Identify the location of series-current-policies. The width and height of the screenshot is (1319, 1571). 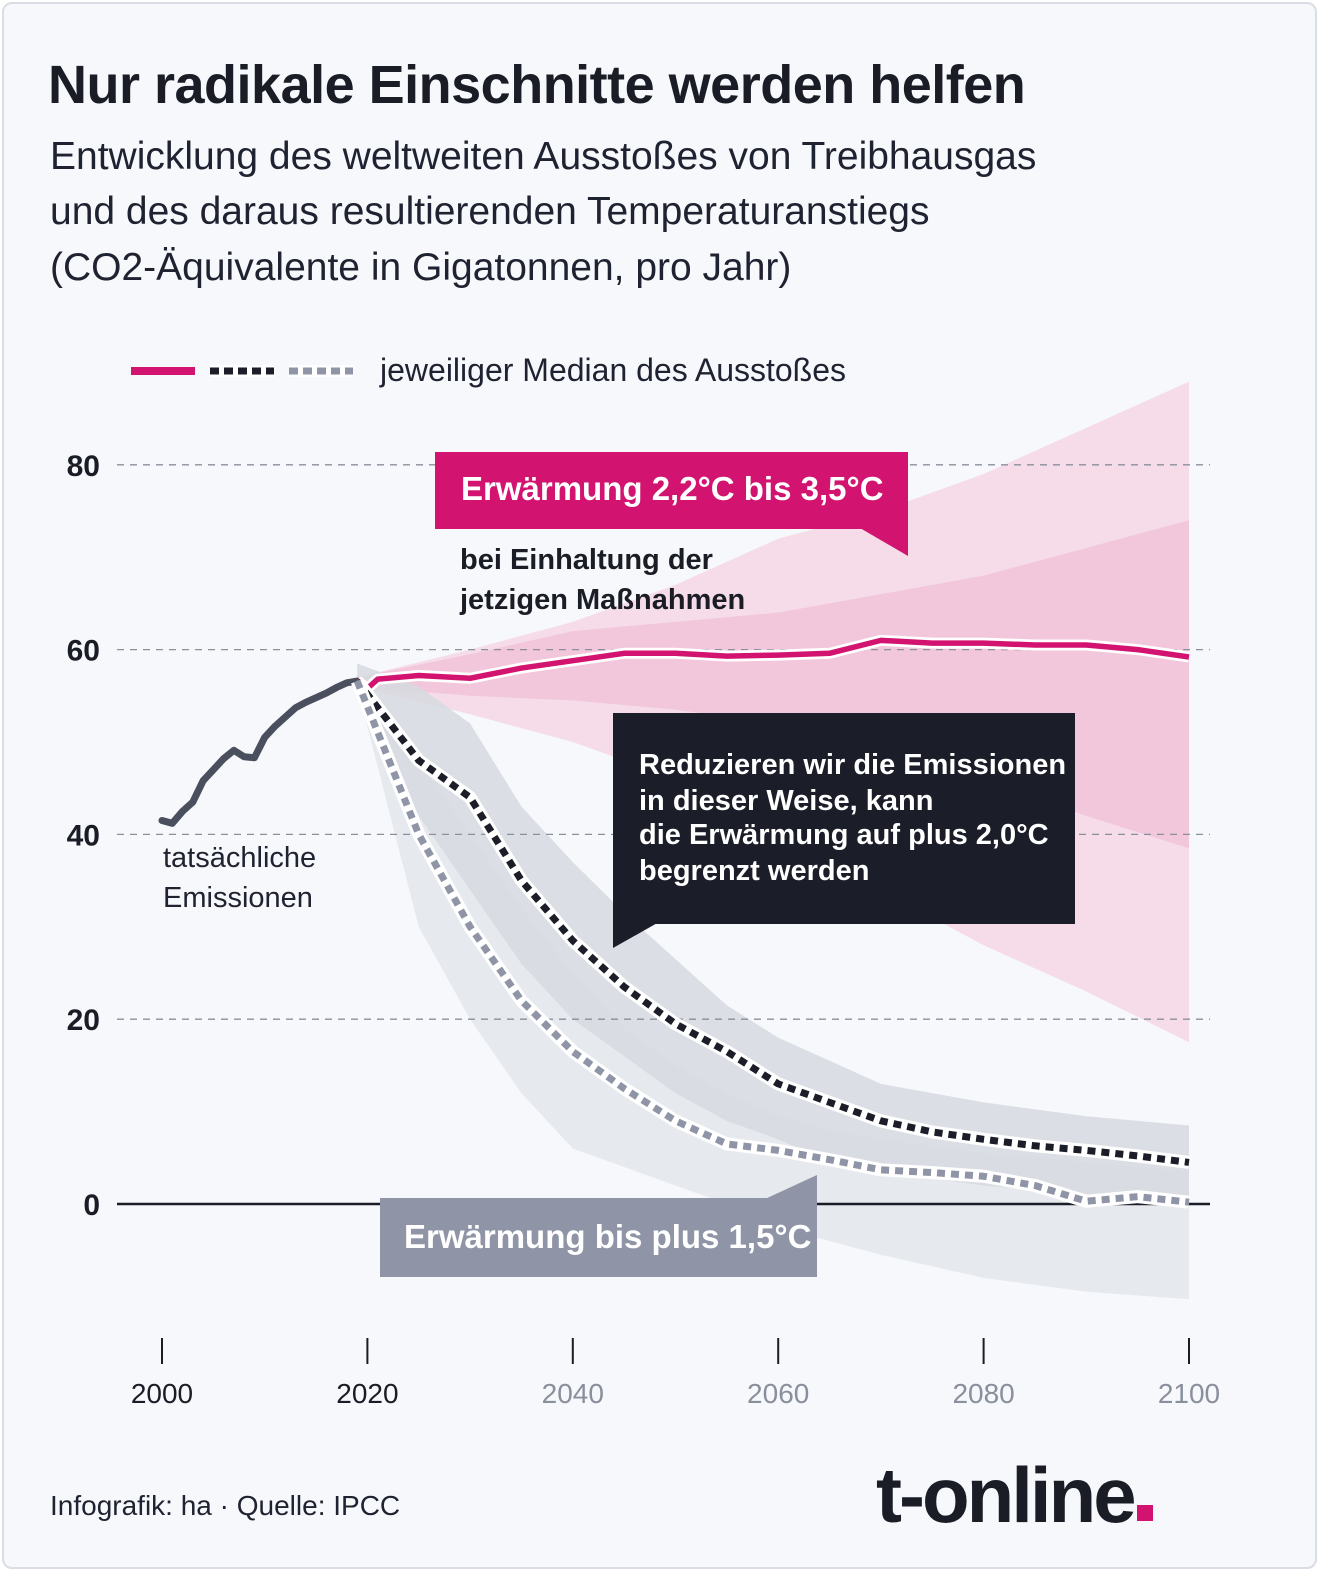
(772, 664).